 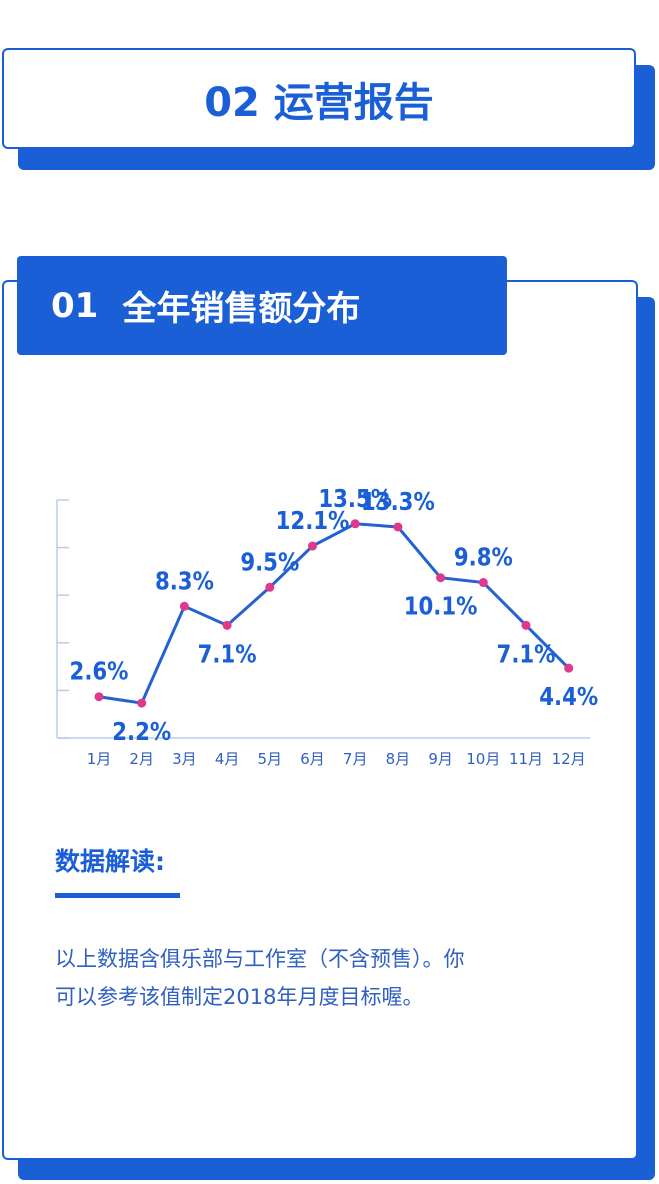 What do you see at coordinates (334, 613) in the screenshot?
I see `line` at bounding box center [334, 613].